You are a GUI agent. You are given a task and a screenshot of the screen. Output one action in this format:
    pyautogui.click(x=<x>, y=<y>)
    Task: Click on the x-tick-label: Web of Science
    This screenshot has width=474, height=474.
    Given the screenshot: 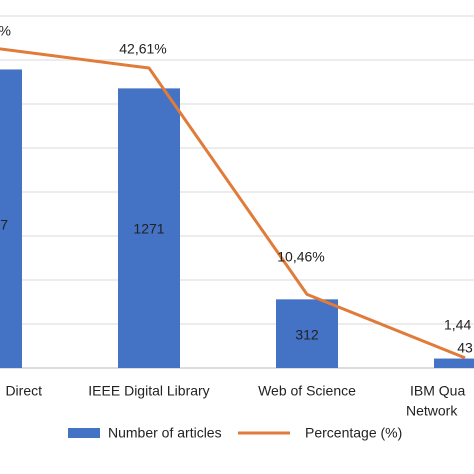 What is the action you would take?
    pyautogui.click(x=307, y=391)
    